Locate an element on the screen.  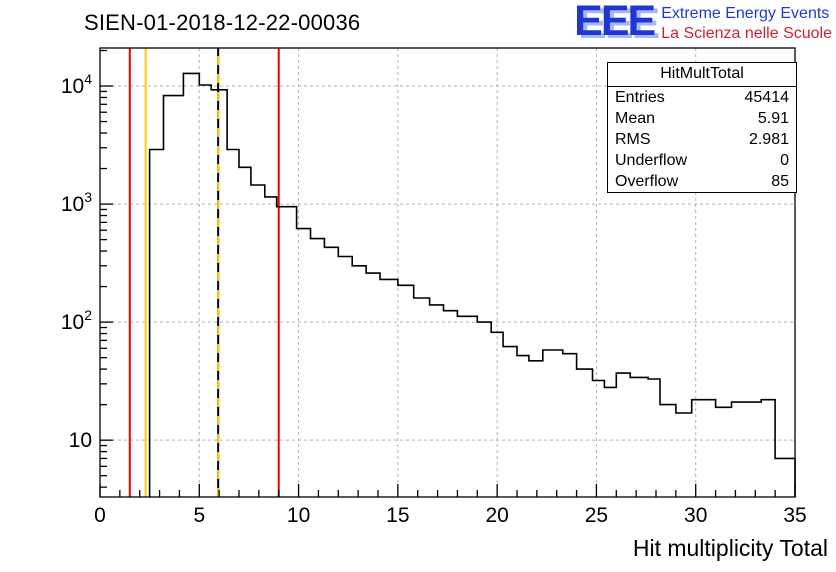
x-tick-label: 10 is located at coordinates (298, 515).